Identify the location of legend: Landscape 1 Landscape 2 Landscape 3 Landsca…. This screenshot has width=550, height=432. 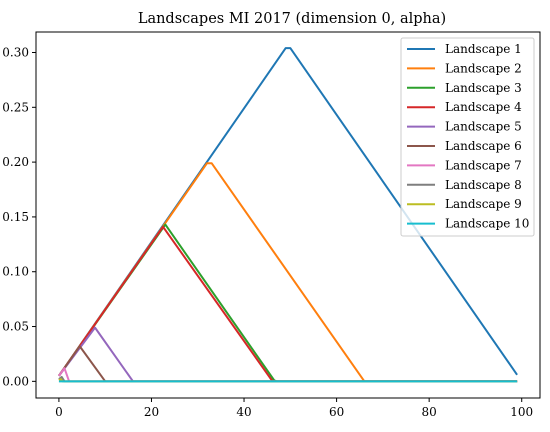
(467, 137).